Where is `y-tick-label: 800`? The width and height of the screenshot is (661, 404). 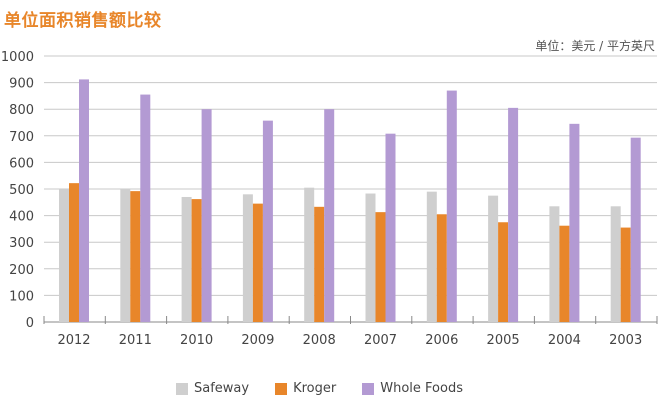 y-tick-label: 800 is located at coordinates (21, 110).